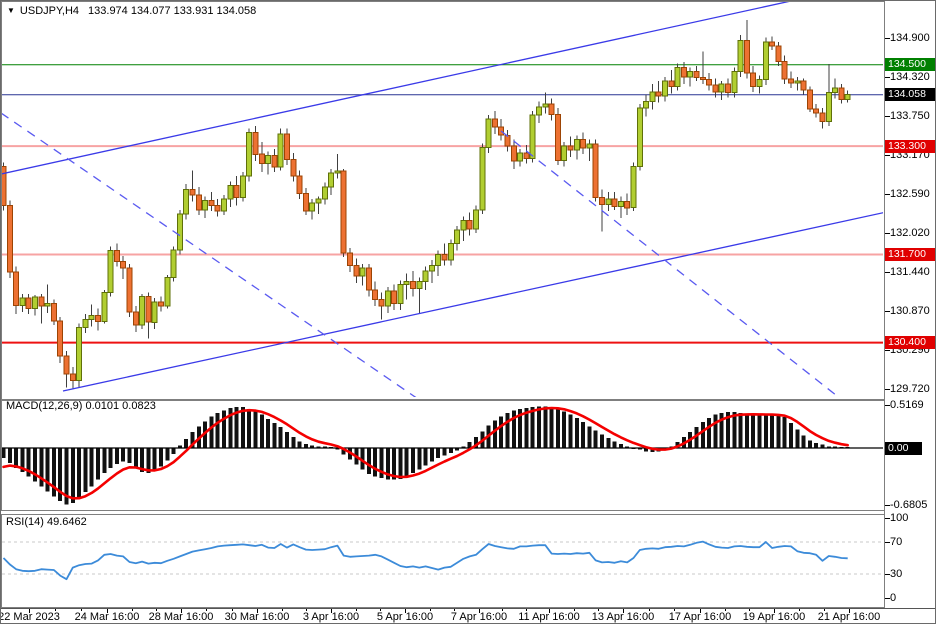 This screenshot has height=624, width=936. What do you see at coordinates (774, 617) in the screenshot?
I see `date-tick-label: 19 Apr 16:00` at bounding box center [774, 617].